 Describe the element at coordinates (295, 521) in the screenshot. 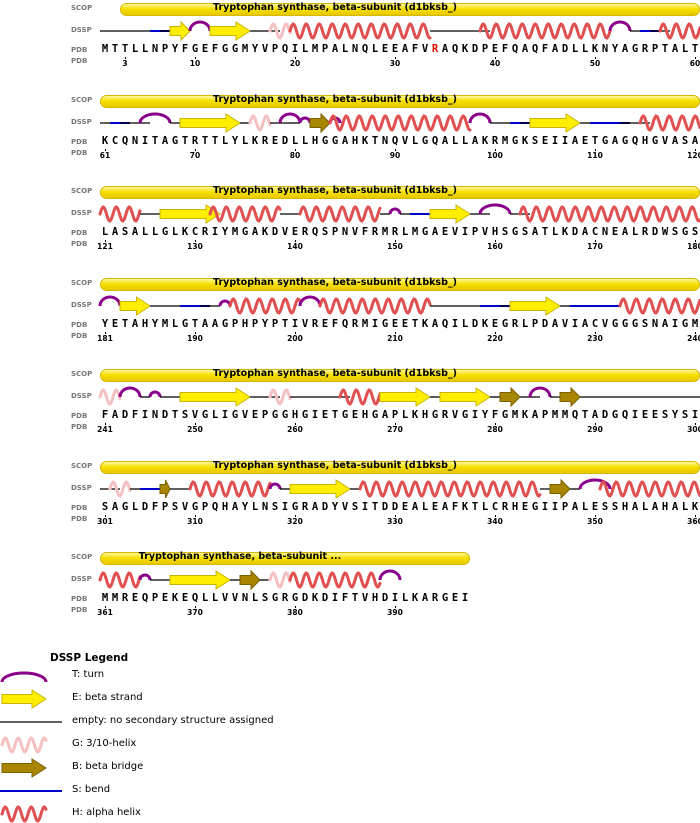

I see `residue-number: 320` at that location.